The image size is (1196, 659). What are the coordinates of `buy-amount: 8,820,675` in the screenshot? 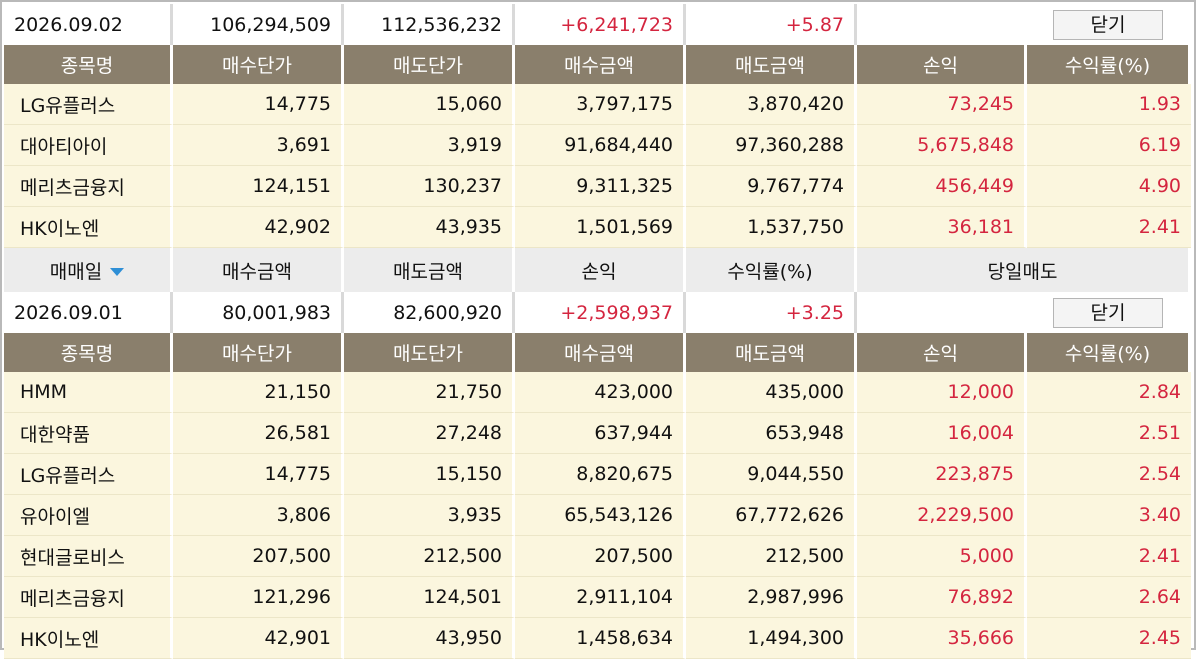 It's located at (600, 474).